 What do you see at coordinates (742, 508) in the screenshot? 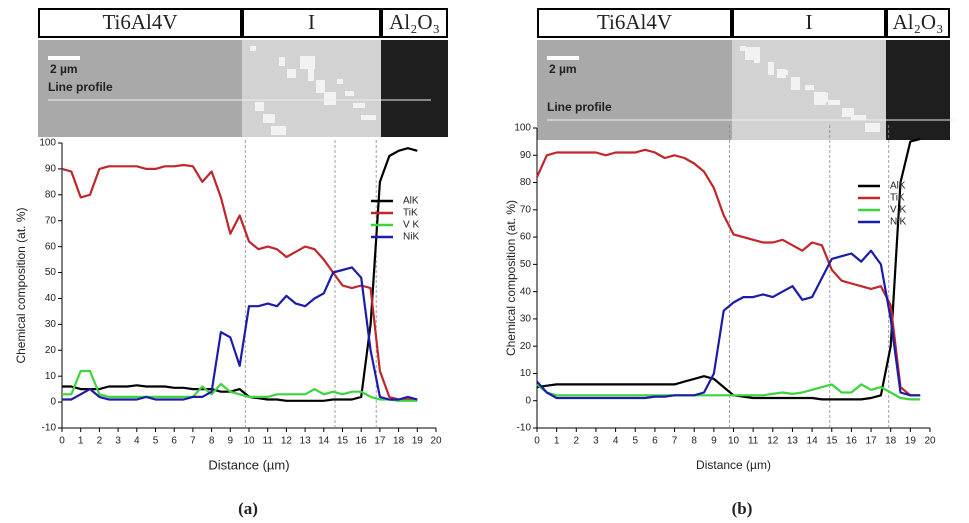
I see `caption: (b)` at bounding box center [742, 508].